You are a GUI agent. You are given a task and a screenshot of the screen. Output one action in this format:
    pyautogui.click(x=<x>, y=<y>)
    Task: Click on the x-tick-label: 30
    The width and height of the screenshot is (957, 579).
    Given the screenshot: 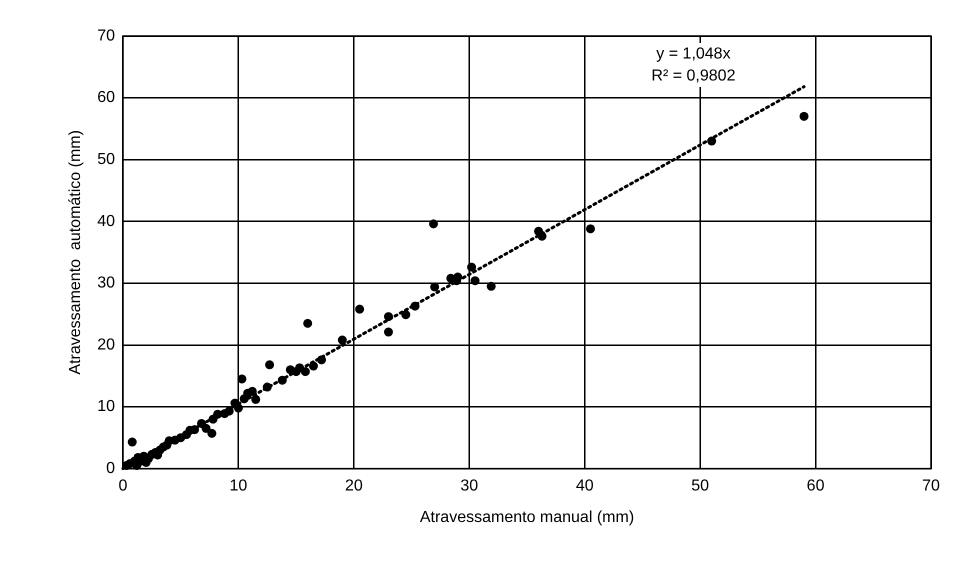 What is the action you would take?
    pyautogui.click(x=469, y=486)
    